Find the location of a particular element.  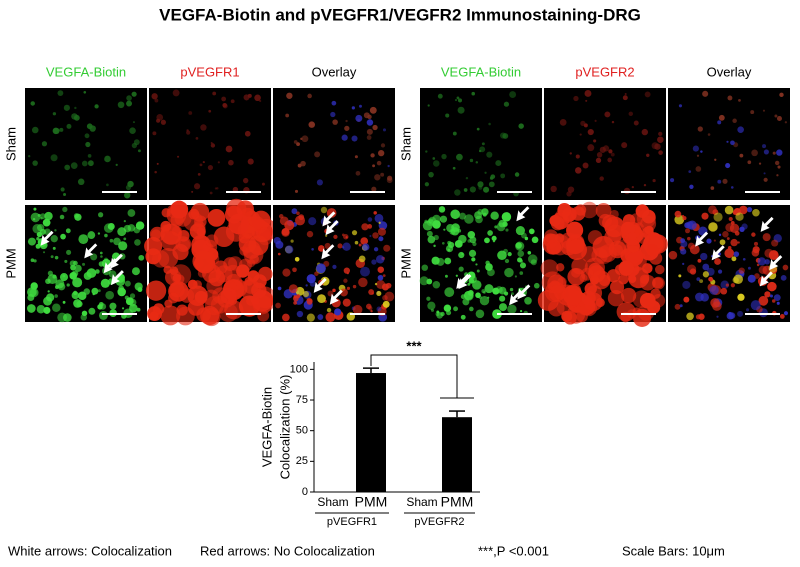

bar is located at coordinates (457, 454).